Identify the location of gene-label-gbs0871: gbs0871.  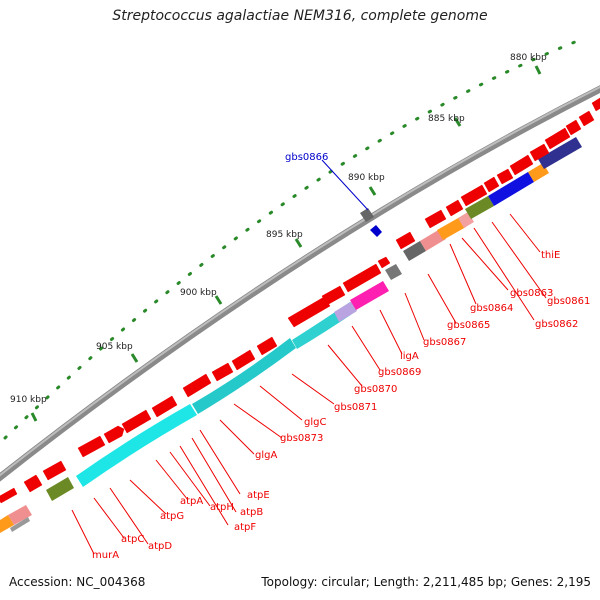
(355, 407).